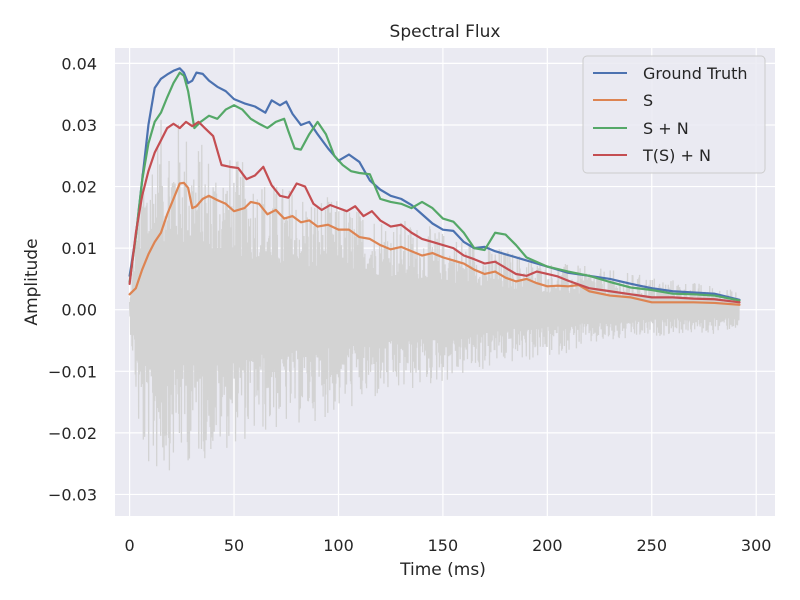  Describe the element at coordinates (676, 155) in the screenshot. I see `legend-label-ts-plus-n: T(S) + N` at that location.